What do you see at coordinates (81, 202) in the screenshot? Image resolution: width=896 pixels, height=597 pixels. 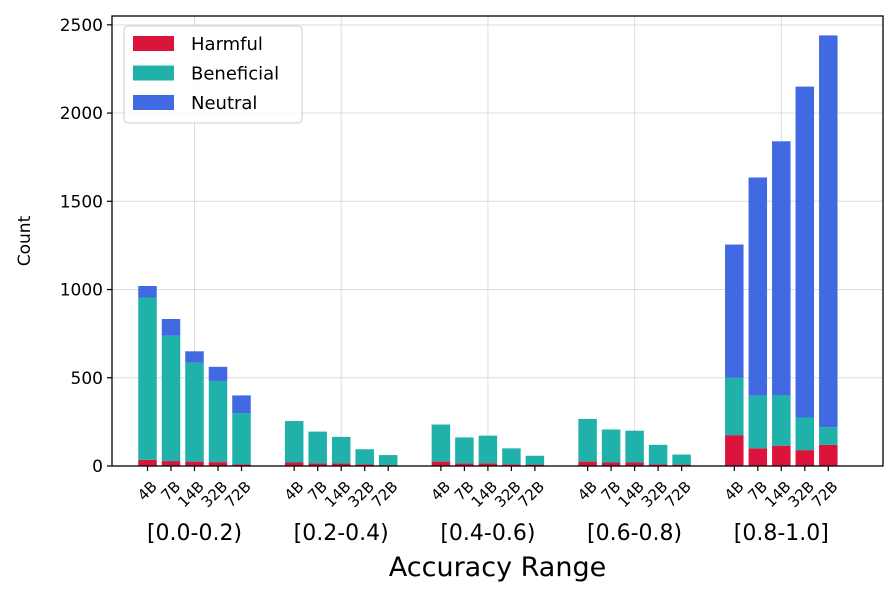 I see `y-tick-label: 1500` at bounding box center [81, 202].